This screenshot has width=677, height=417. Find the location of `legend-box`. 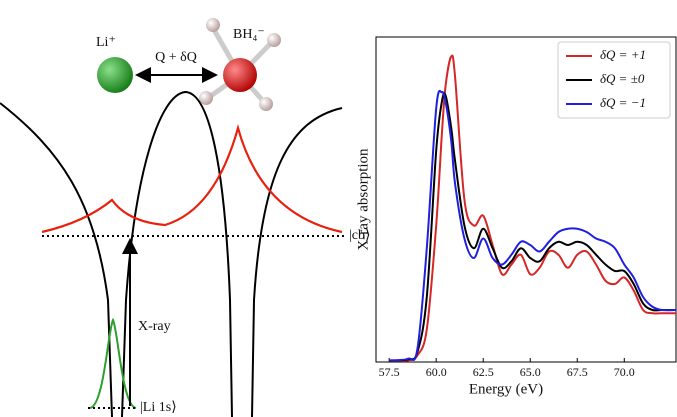

legend-box is located at coordinates (614, 80).